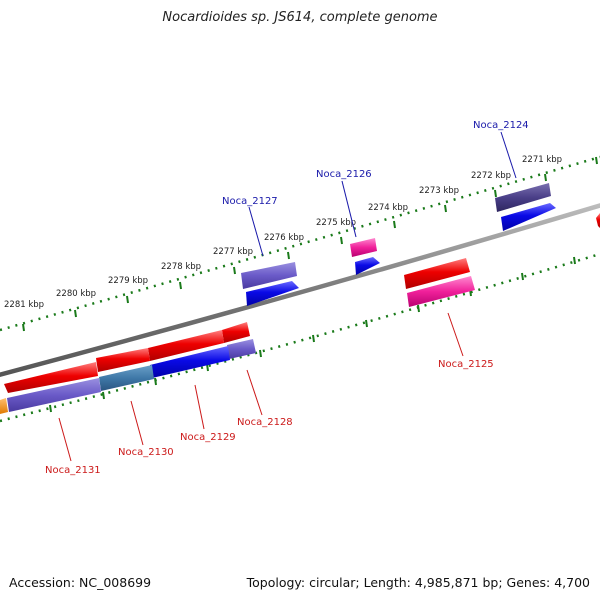 This screenshot has height=600, width=600. What do you see at coordinates (4, 406) in the screenshot?
I see `gene-left-edge` at bounding box center [4, 406].